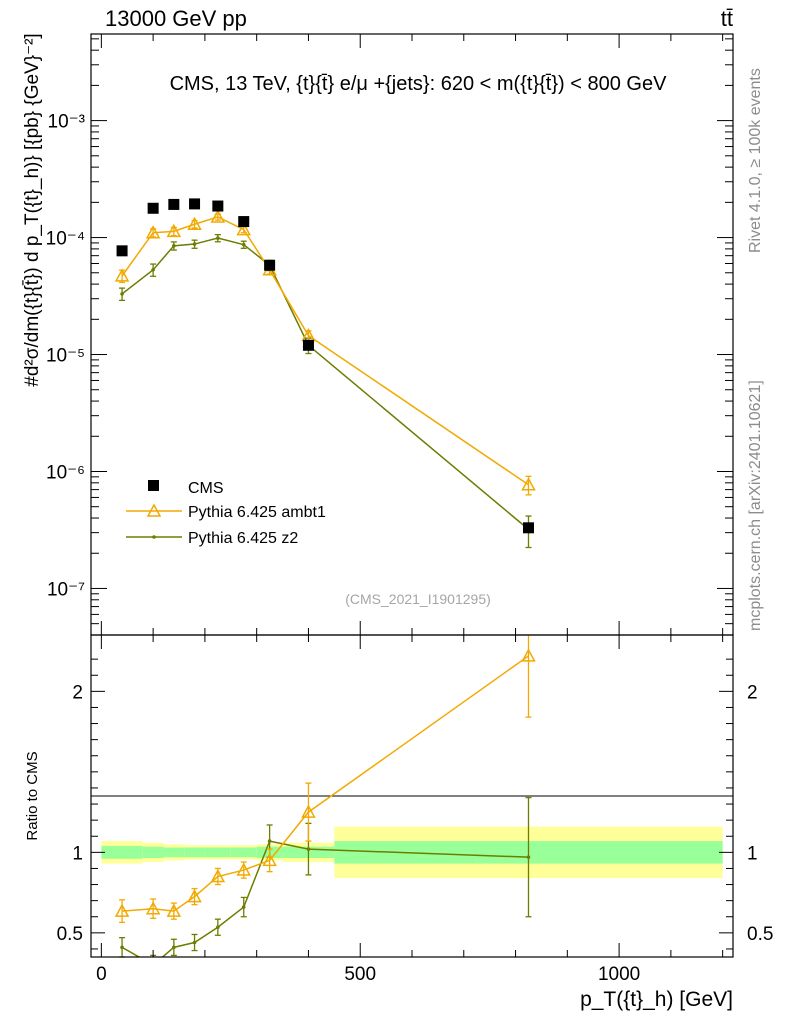 This screenshot has height=1024, width=786. I want to click on rivet-label: Rivet 4.1.0, ≥ 100k events, so click(755, 160).